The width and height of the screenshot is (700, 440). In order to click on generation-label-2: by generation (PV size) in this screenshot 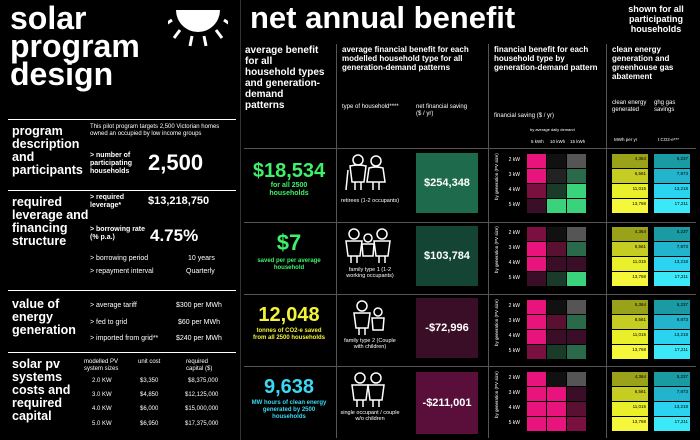, I will do `click(496, 322)`.